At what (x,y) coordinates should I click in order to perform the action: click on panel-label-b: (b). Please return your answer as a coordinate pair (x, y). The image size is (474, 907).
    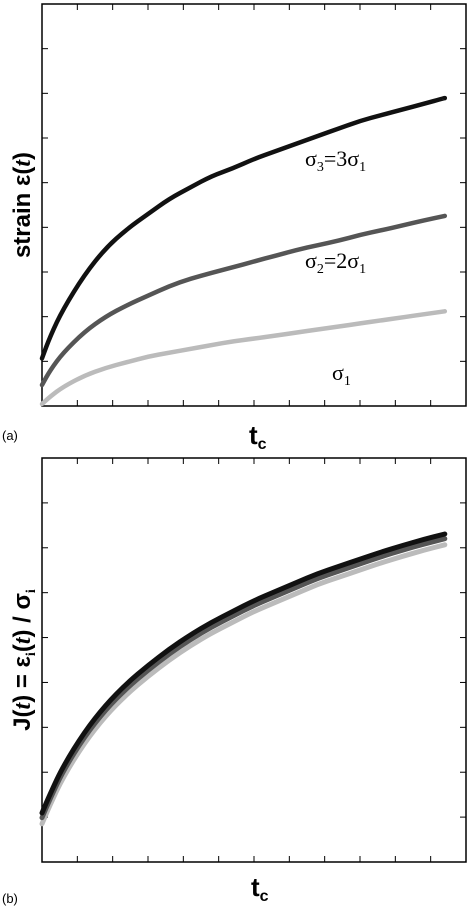
    Looking at the image, I should click on (10, 898).